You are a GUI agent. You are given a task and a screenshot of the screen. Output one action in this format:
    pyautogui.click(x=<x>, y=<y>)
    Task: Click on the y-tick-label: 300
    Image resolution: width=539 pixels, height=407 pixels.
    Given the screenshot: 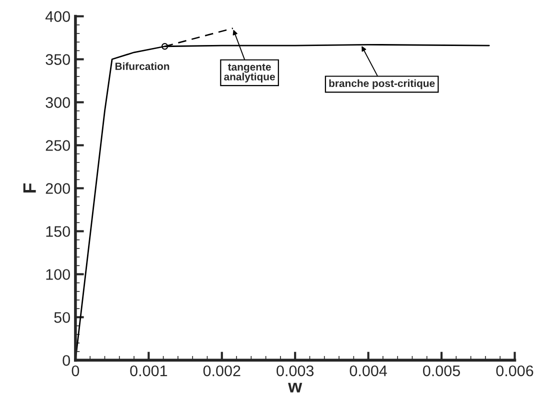 What is the action you would take?
    pyautogui.click(x=58, y=102)
    